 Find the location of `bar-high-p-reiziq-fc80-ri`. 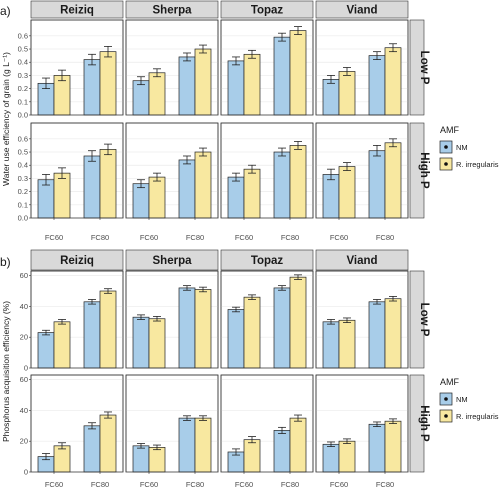

bar-high-p-reiziq-fc80-ri is located at coordinates (108, 184).